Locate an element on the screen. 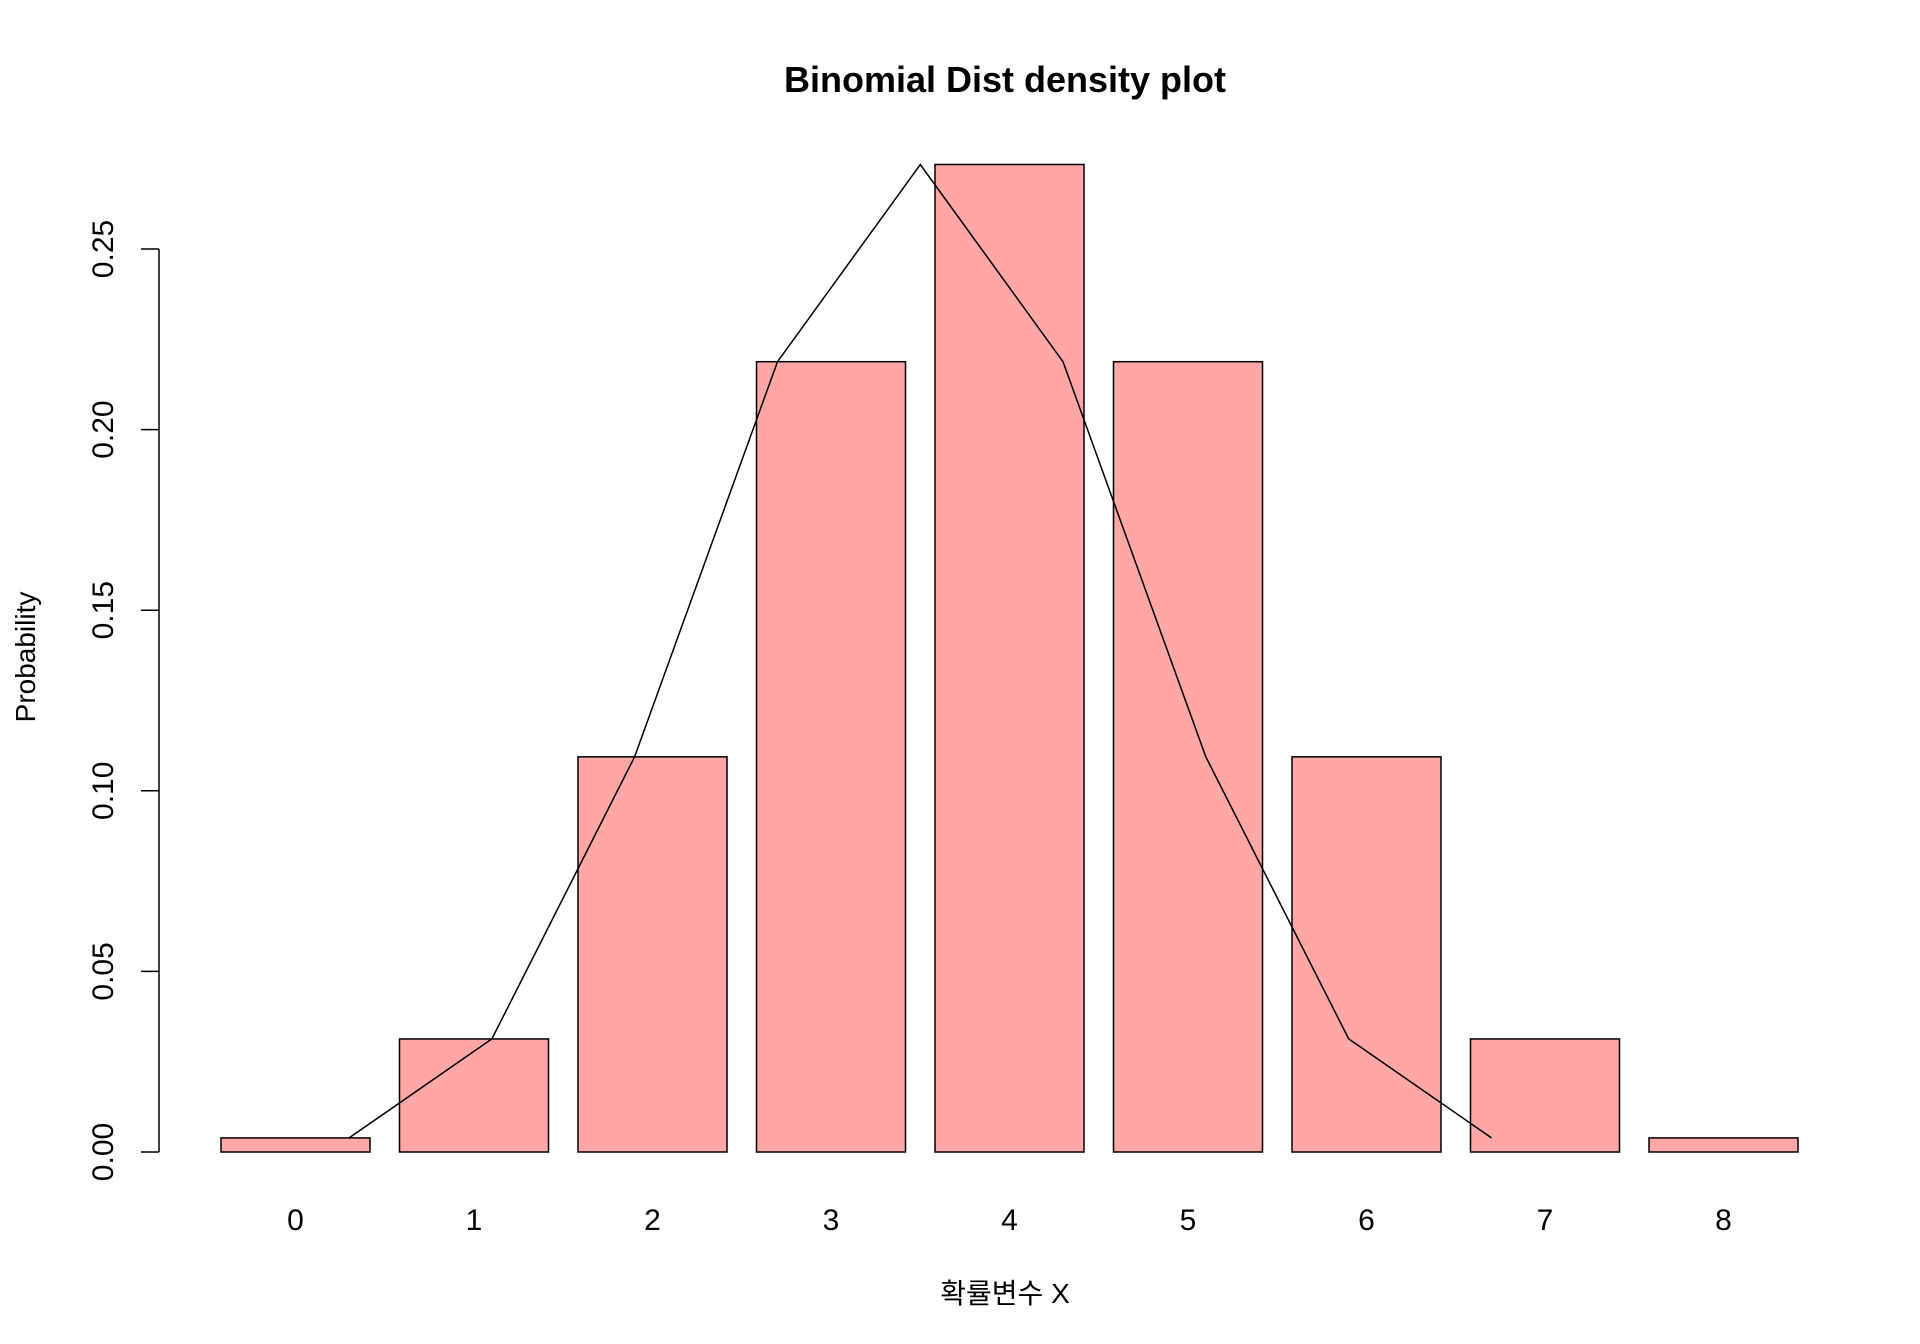  y-tick-label-0.15: 0.15 is located at coordinates (103, 610).